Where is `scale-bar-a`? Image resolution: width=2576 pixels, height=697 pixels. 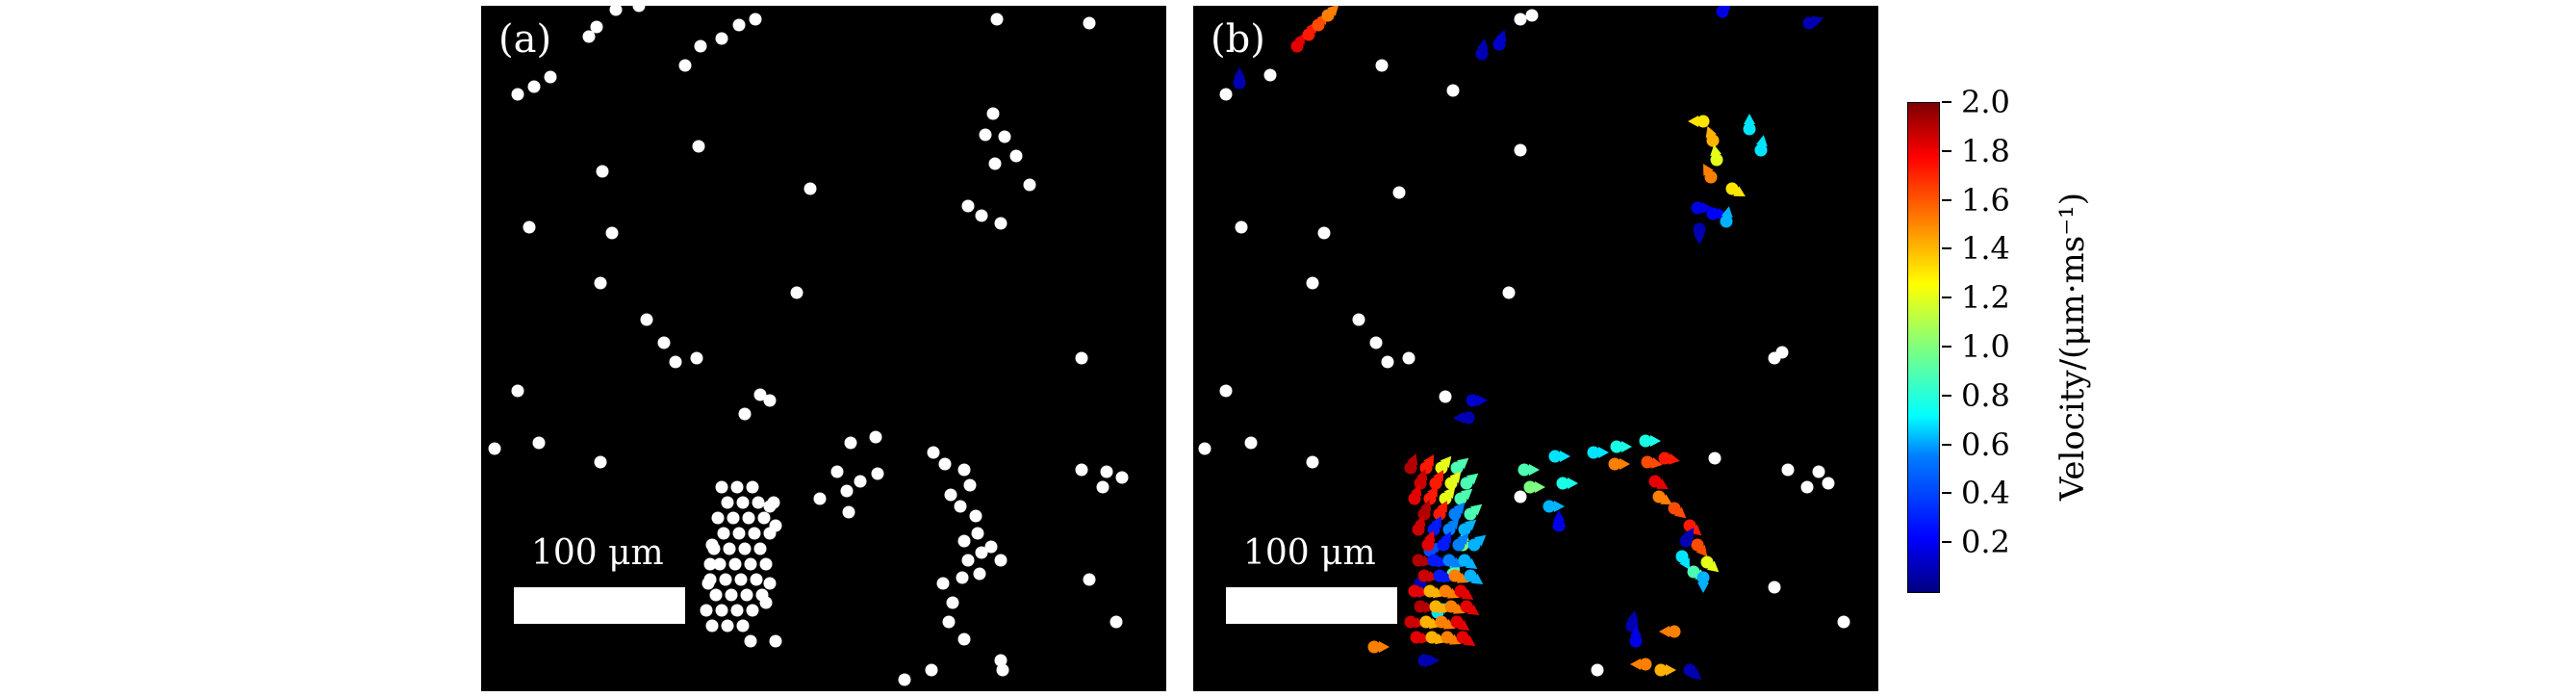
scale-bar-a is located at coordinates (599, 605).